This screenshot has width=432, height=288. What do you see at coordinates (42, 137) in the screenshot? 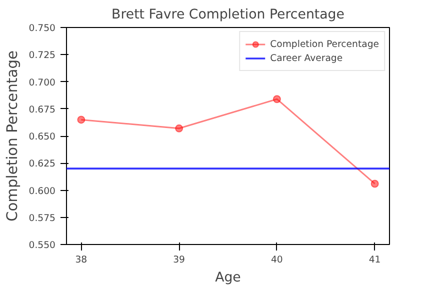
I see `y-tick-label: 0.650` at bounding box center [42, 137].